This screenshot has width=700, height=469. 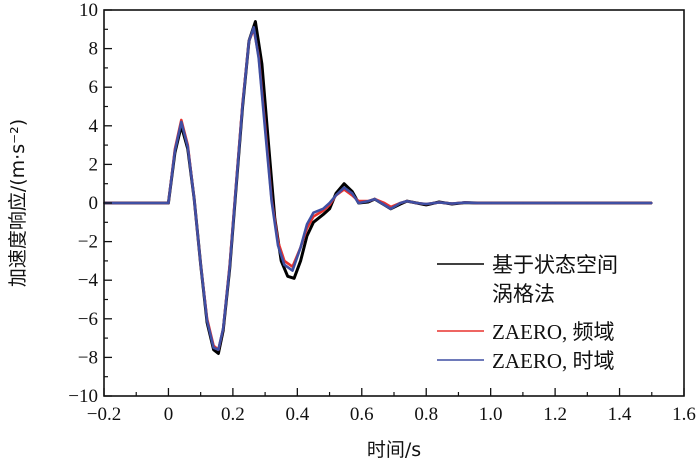 What do you see at coordinates (94, 87) in the screenshot?
I see `y-tick-label: 6` at bounding box center [94, 87].